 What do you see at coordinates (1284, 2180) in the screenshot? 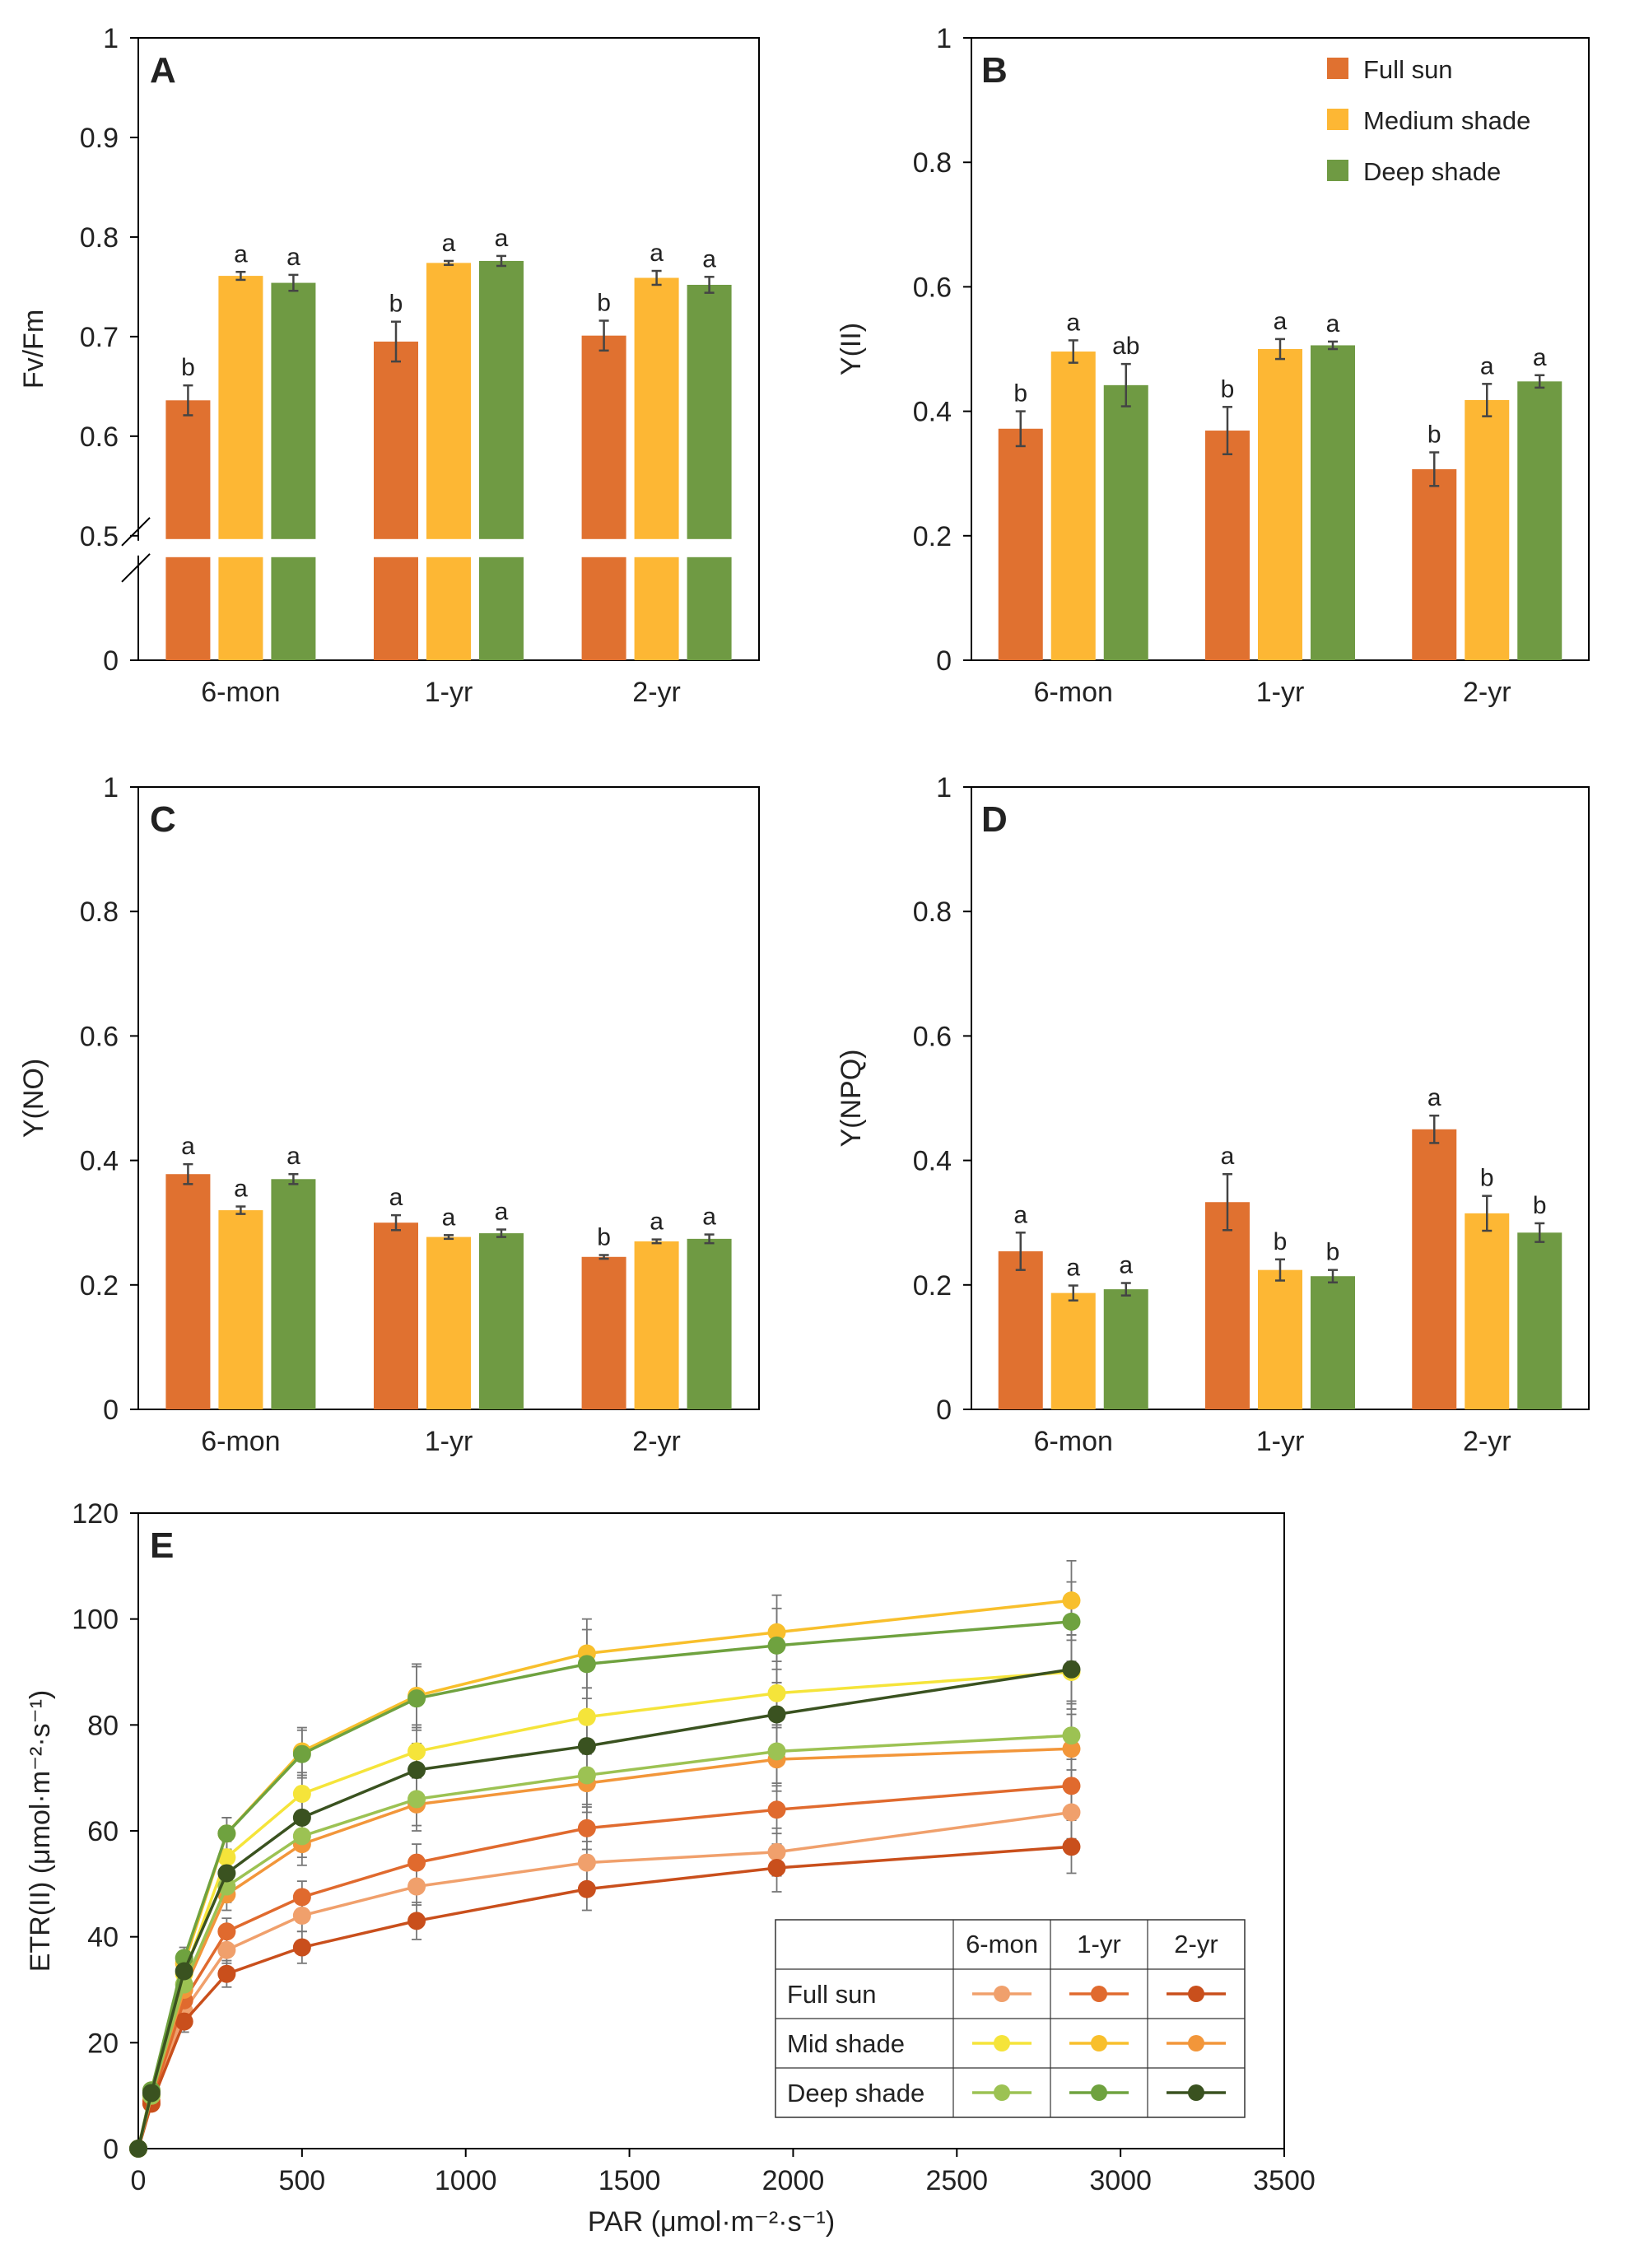
I see `x-tick-label: 3500` at bounding box center [1284, 2180].